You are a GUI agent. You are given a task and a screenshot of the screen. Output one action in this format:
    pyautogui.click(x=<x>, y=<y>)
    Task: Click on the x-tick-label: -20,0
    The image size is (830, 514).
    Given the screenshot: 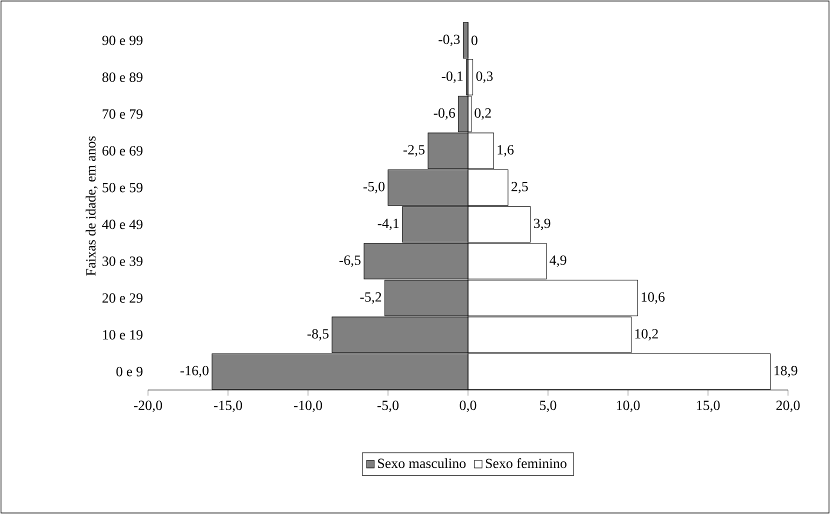 What is the action you would take?
    pyautogui.click(x=148, y=406)
    